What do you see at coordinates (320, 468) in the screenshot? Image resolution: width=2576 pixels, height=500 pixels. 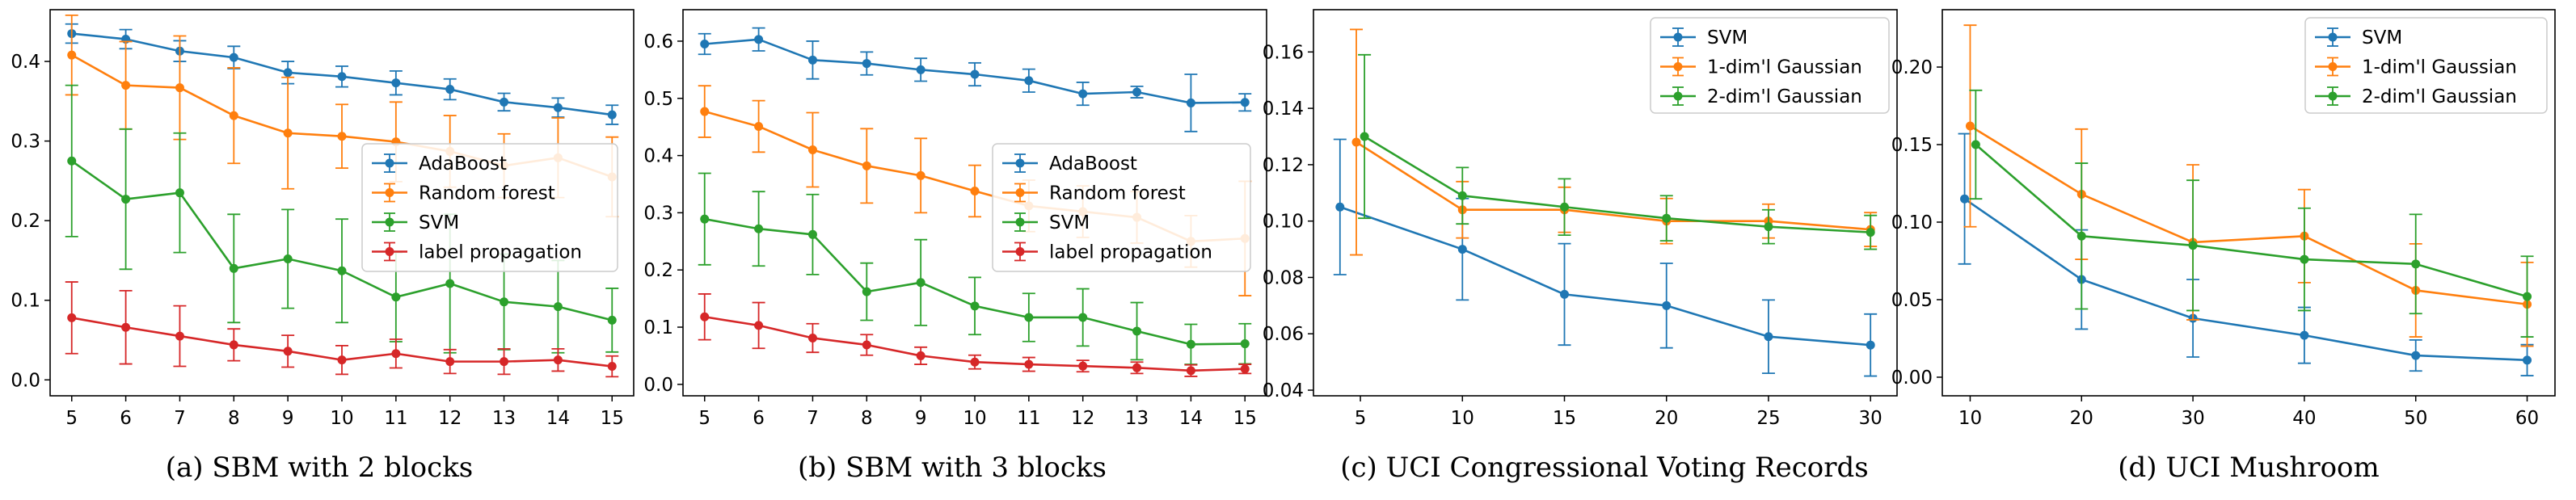 I see `chart-caption: (a) SBM with 2 blocks` at bounding box center [320, 468].